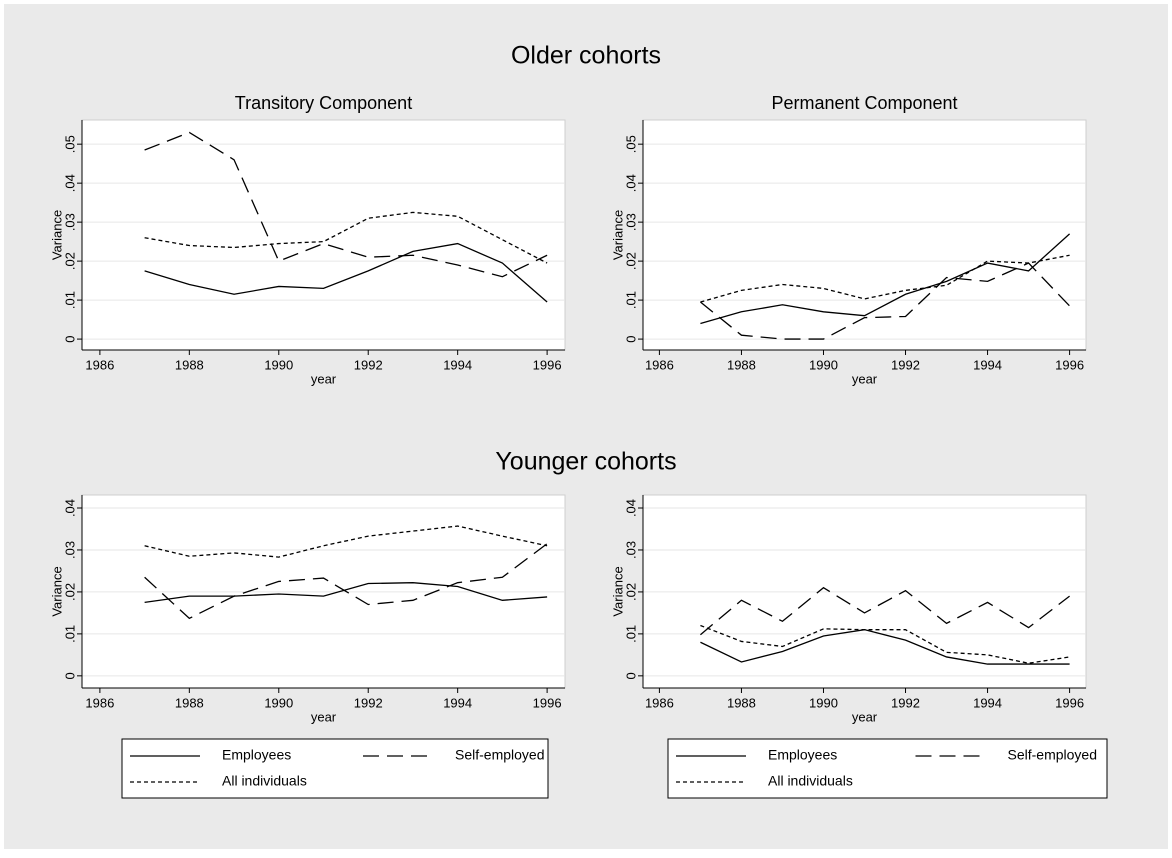 This screenshot has height=858, width=1172. Describe the element at coordinates (323, 103) in the screenshot. I see `panel-title: Transitory Component` at that location.